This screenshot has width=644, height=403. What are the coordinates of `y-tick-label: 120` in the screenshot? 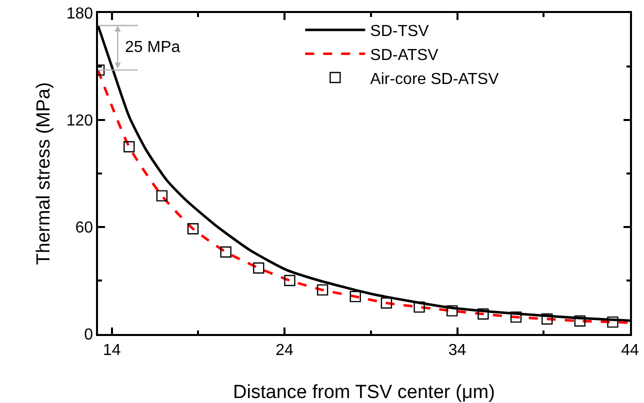 It's located at (80, 121).